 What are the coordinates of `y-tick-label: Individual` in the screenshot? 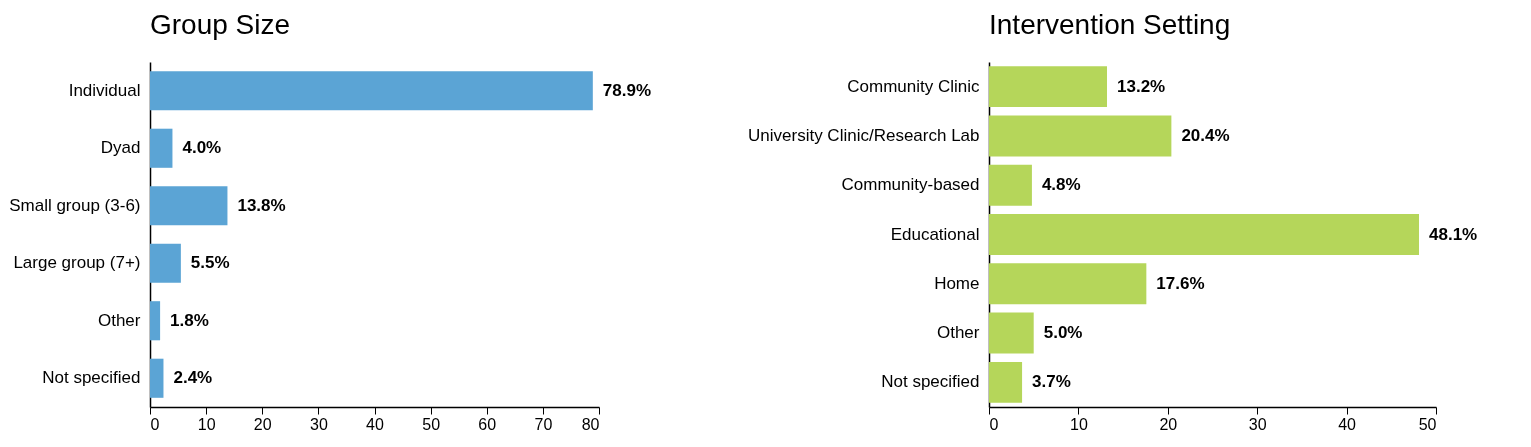 It's located at (104, 90).